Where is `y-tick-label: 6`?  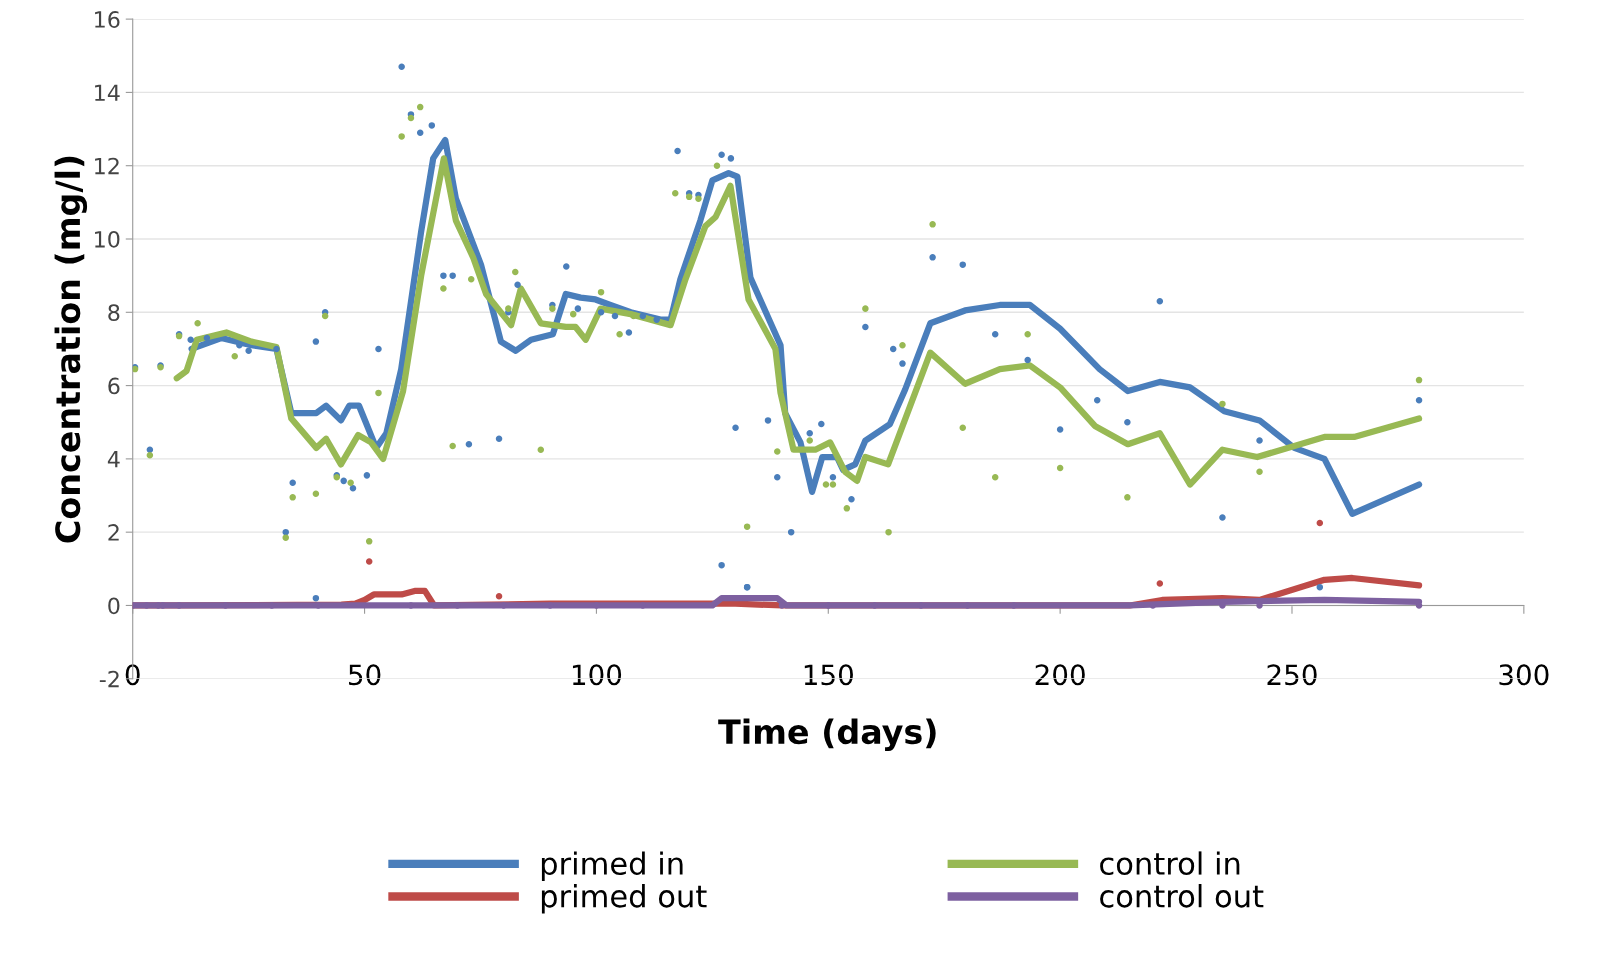 y-tick-label: 6 is located at coordinates (114, 386).